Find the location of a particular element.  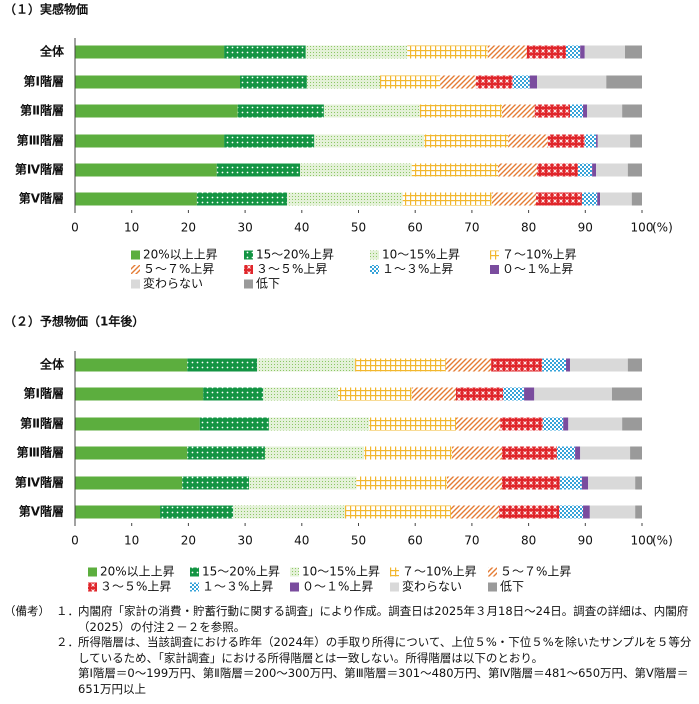

x-tick-label: 50 is located at coordinates (358, 228).